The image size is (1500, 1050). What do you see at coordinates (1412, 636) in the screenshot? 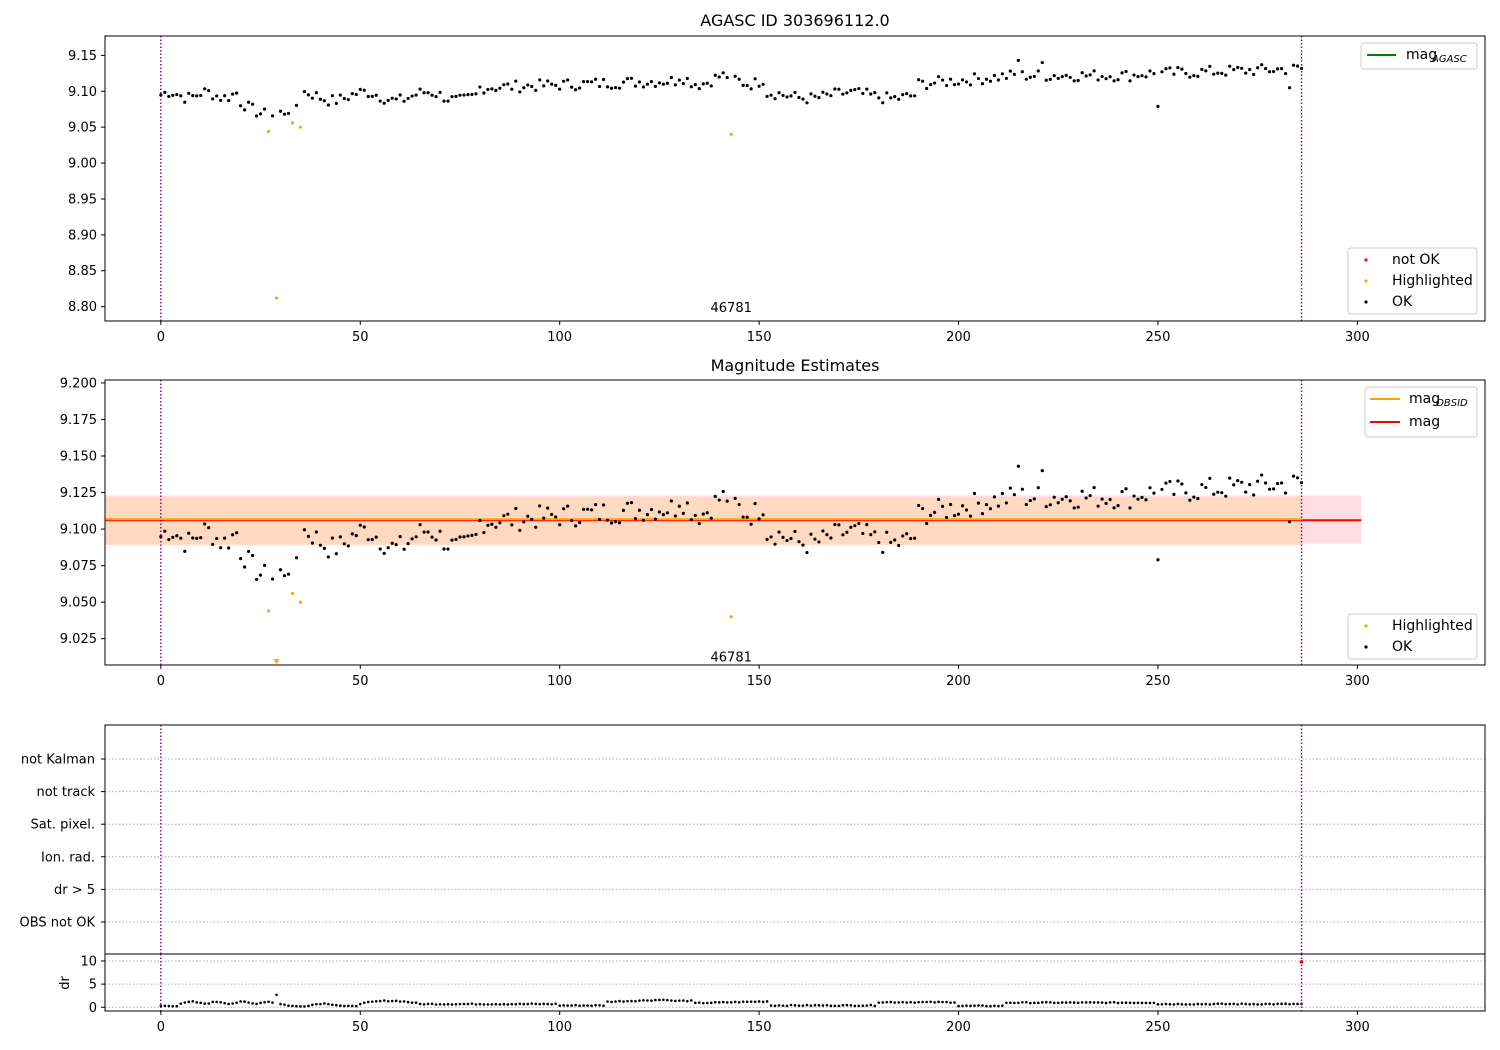
I see `legend-status-2: Highlighted OK` at bounding box center [1412, 636].